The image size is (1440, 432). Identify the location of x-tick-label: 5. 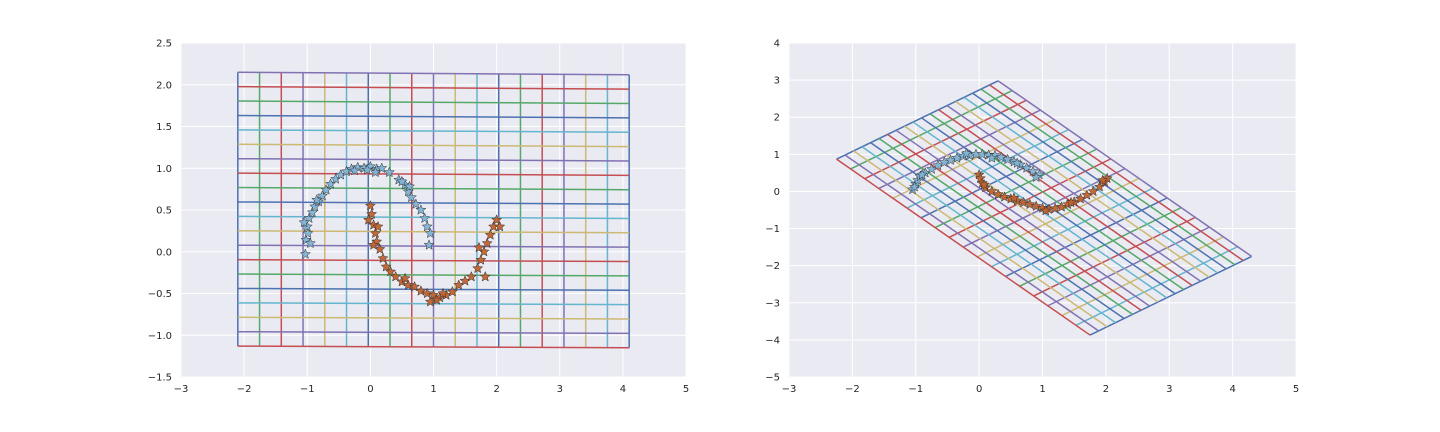
(1296, 389).